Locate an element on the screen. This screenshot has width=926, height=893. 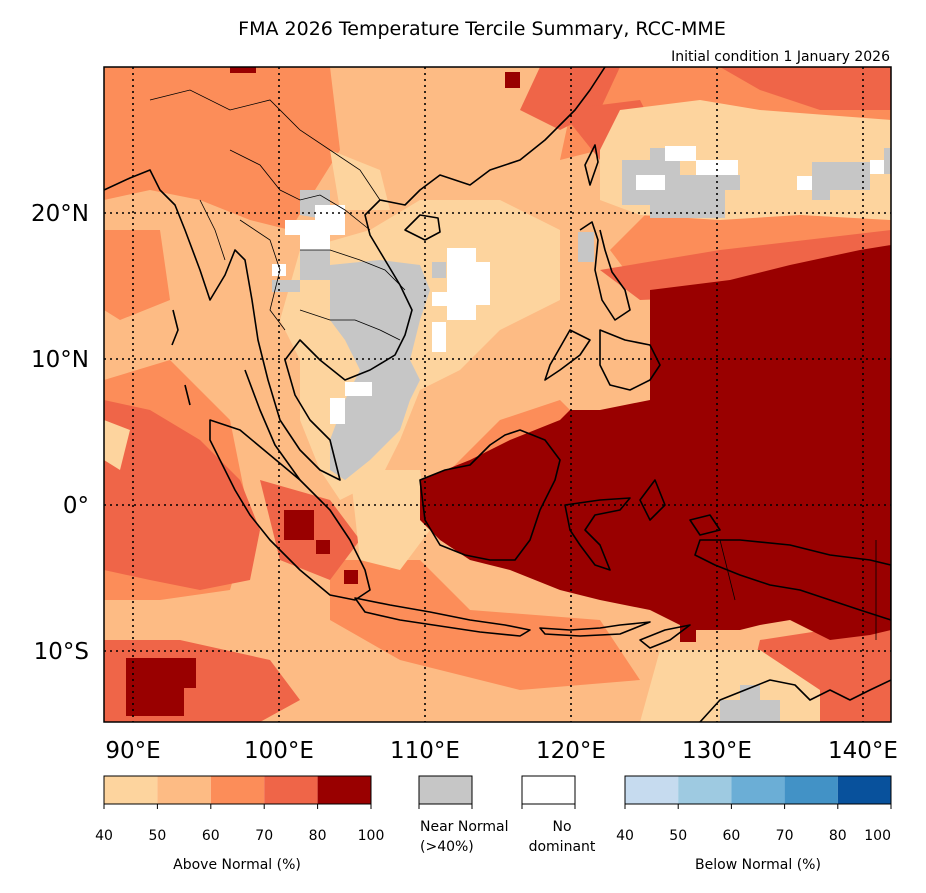
lon-labels: 90°E 100°E 110°E 120°E 130°E 140°E is located at coordinates (501, 751).